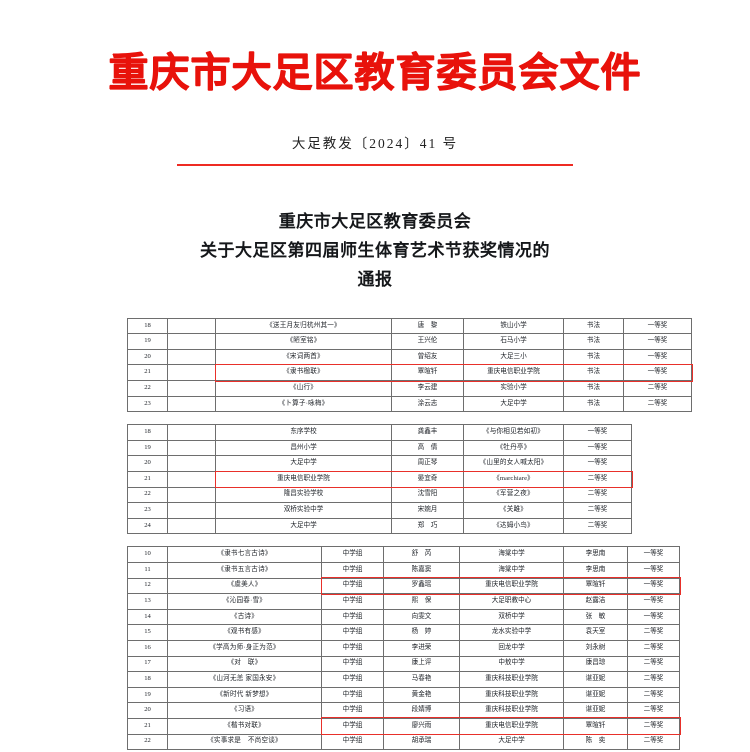  What do you see at coordinates (421, 555) in the screenshot?
I see `cell-作者: 舒 芮` at bounding box center [421, 555].